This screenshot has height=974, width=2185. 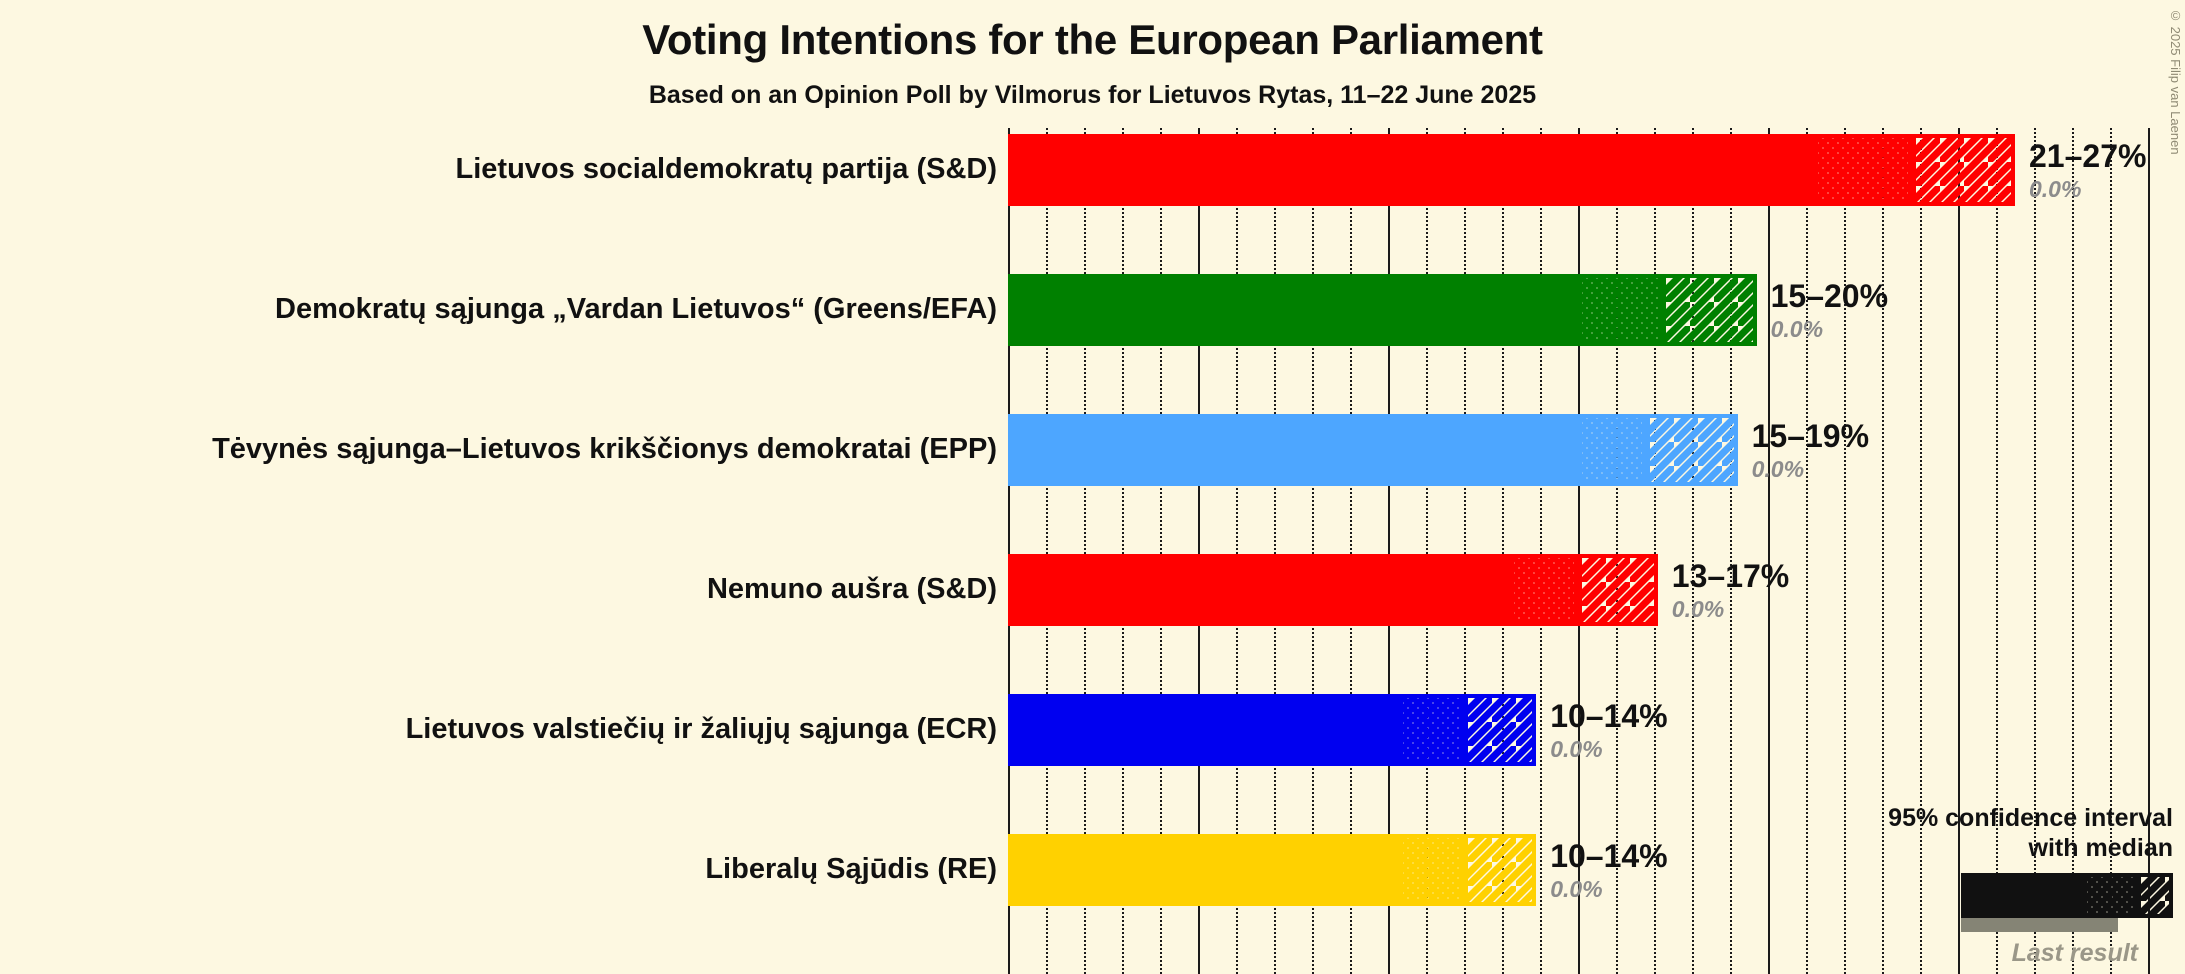 I want to click on interval-range-label: 15–19%, so click(x=1810, y=436).